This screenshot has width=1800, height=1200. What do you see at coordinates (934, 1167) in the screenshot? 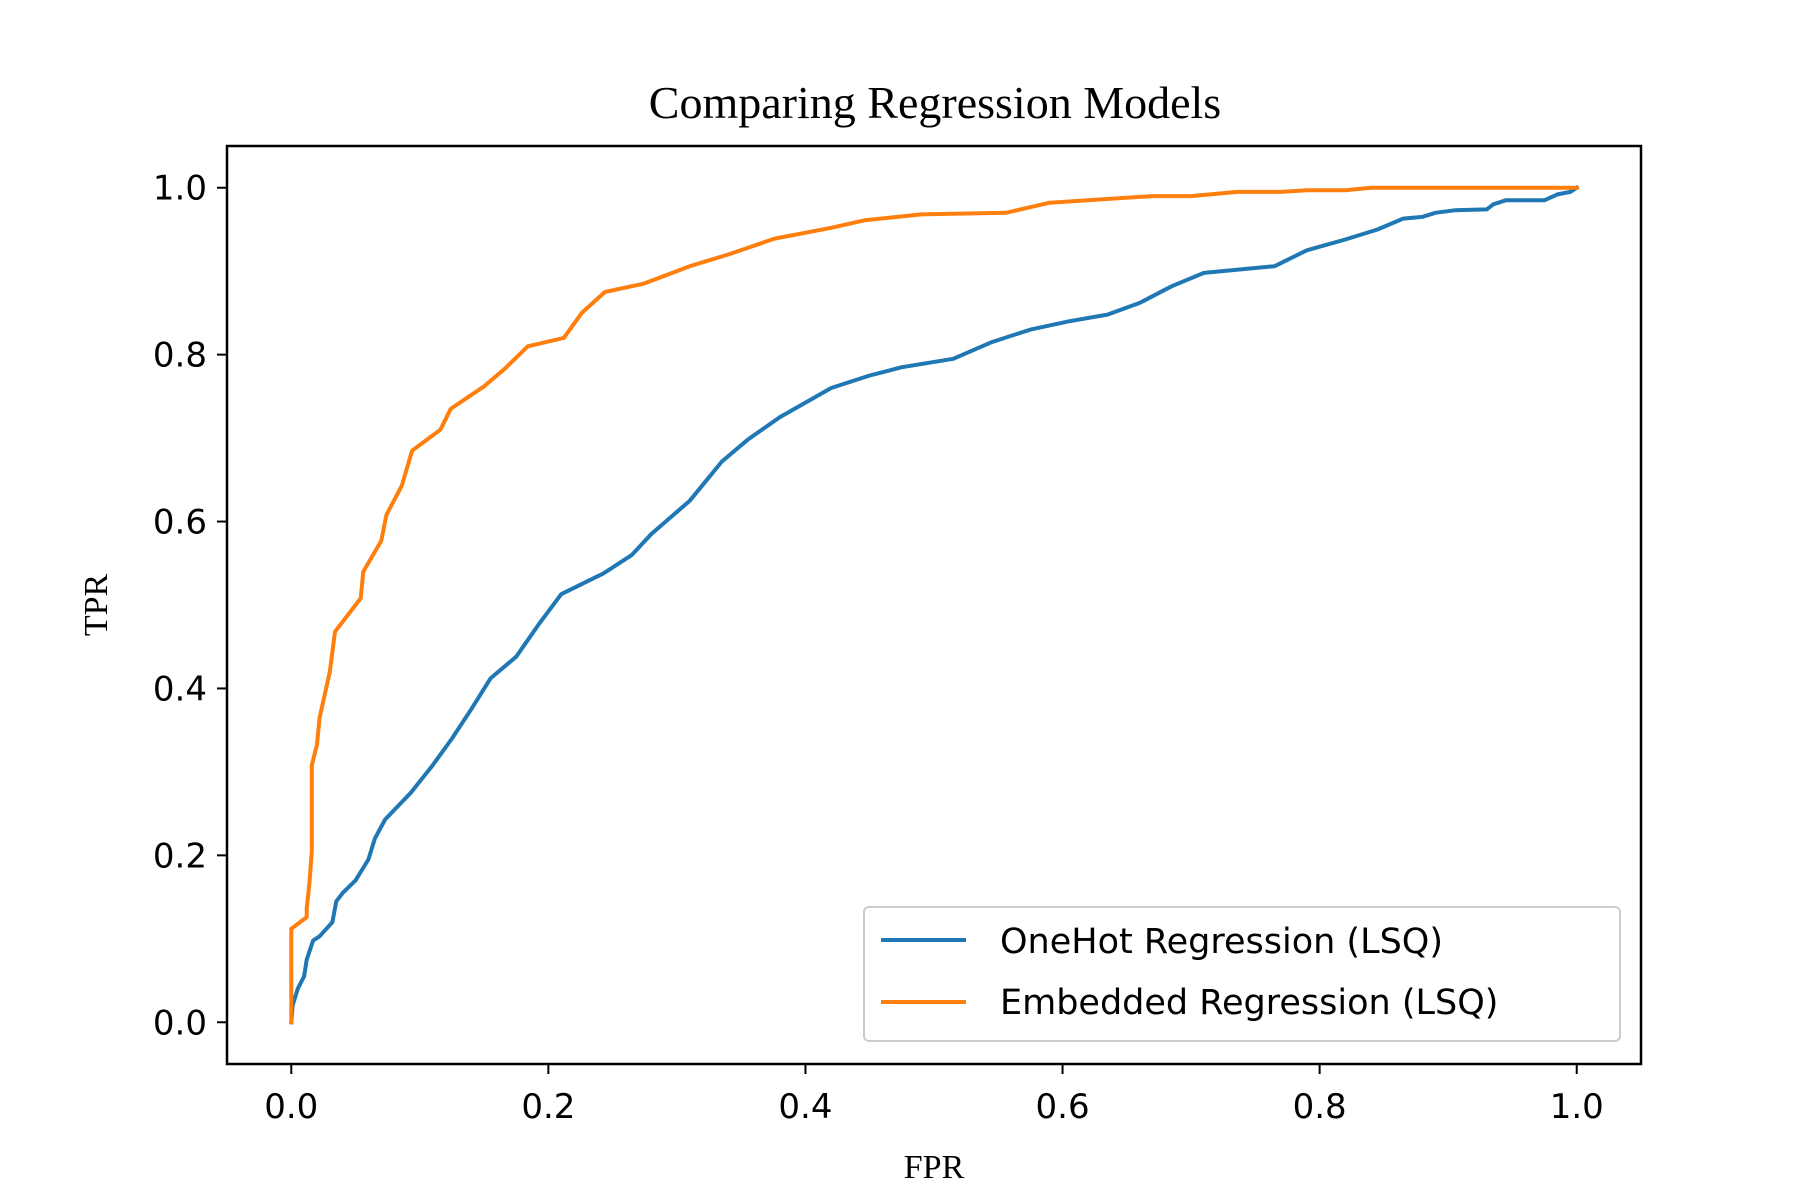
I see `x-axis-label: FPR` at bounding box center [934, 1167].